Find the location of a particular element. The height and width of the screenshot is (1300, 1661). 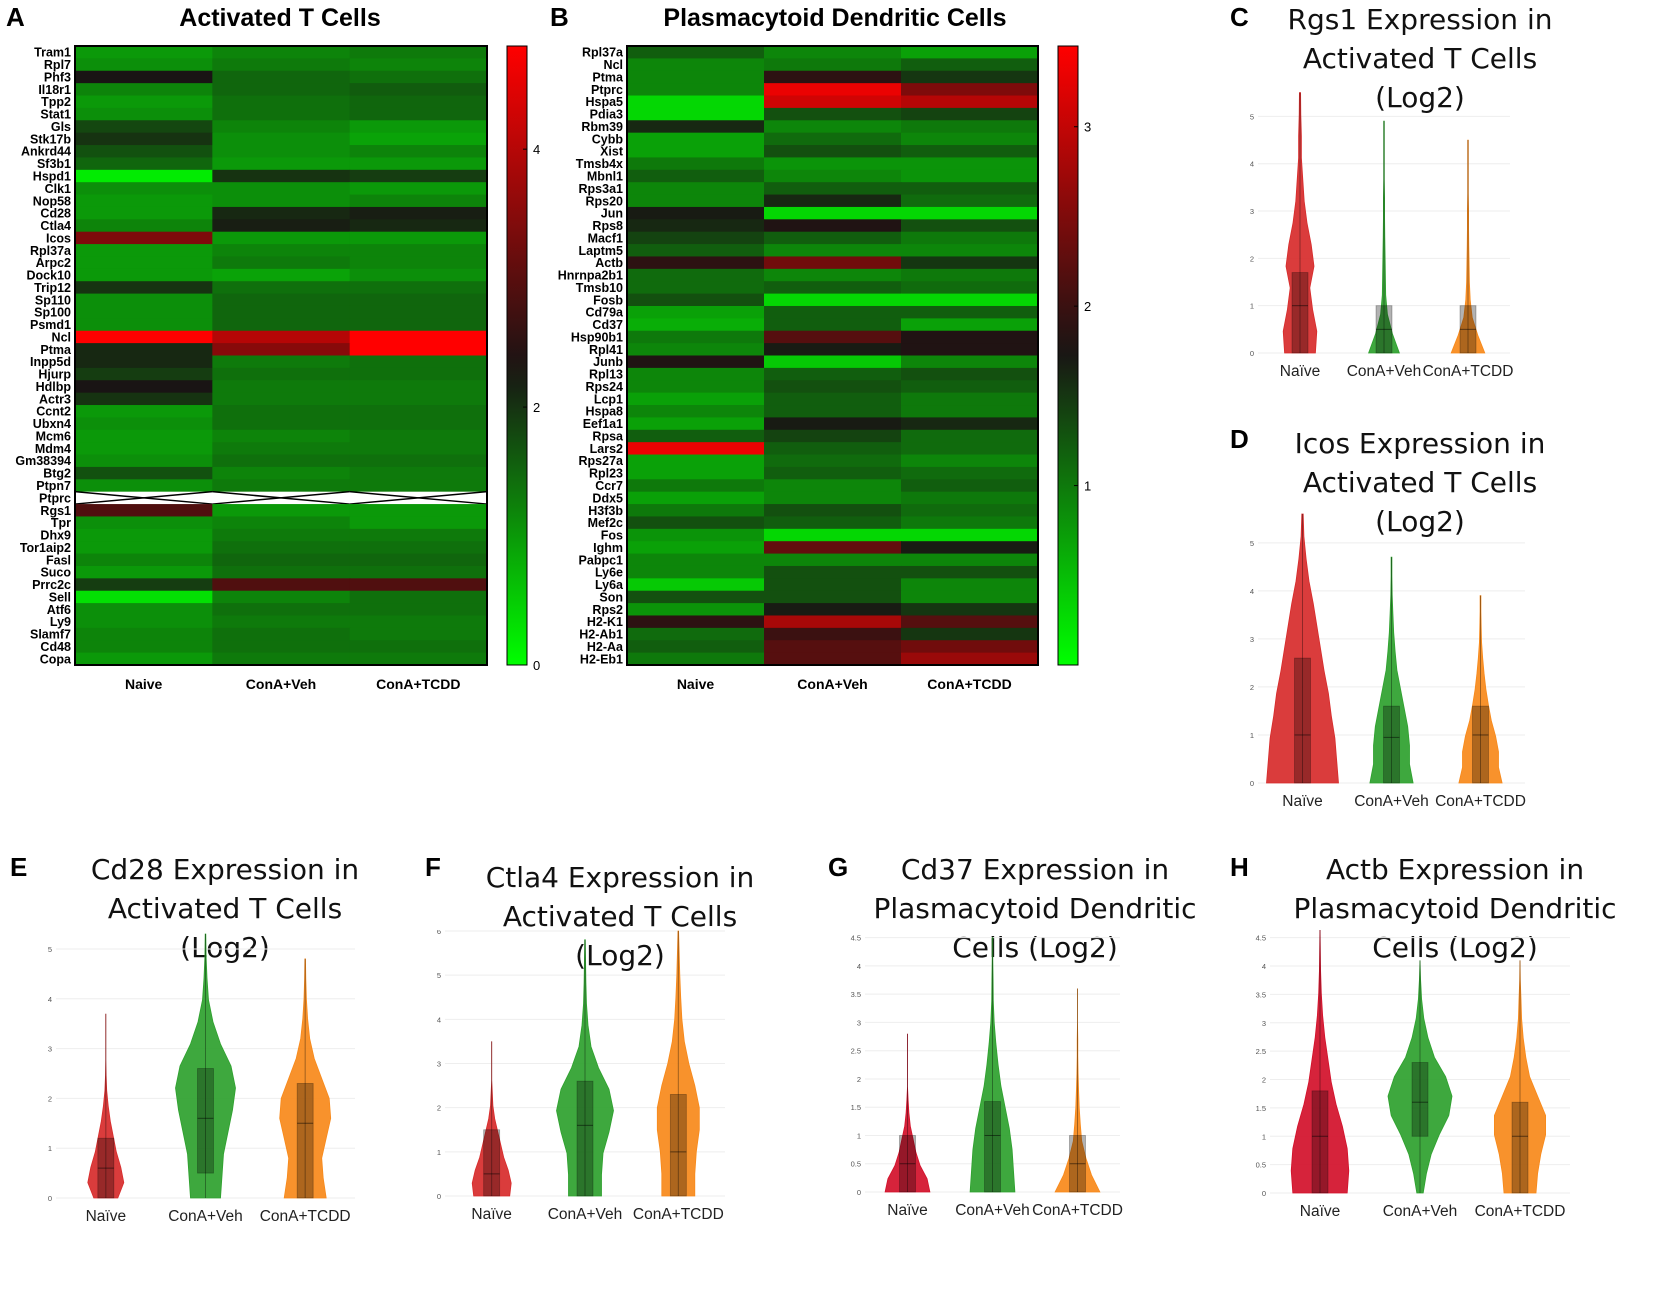

x-label-cona-tcdd: ConA+TCDD is located at coordinates (1077, 1210).